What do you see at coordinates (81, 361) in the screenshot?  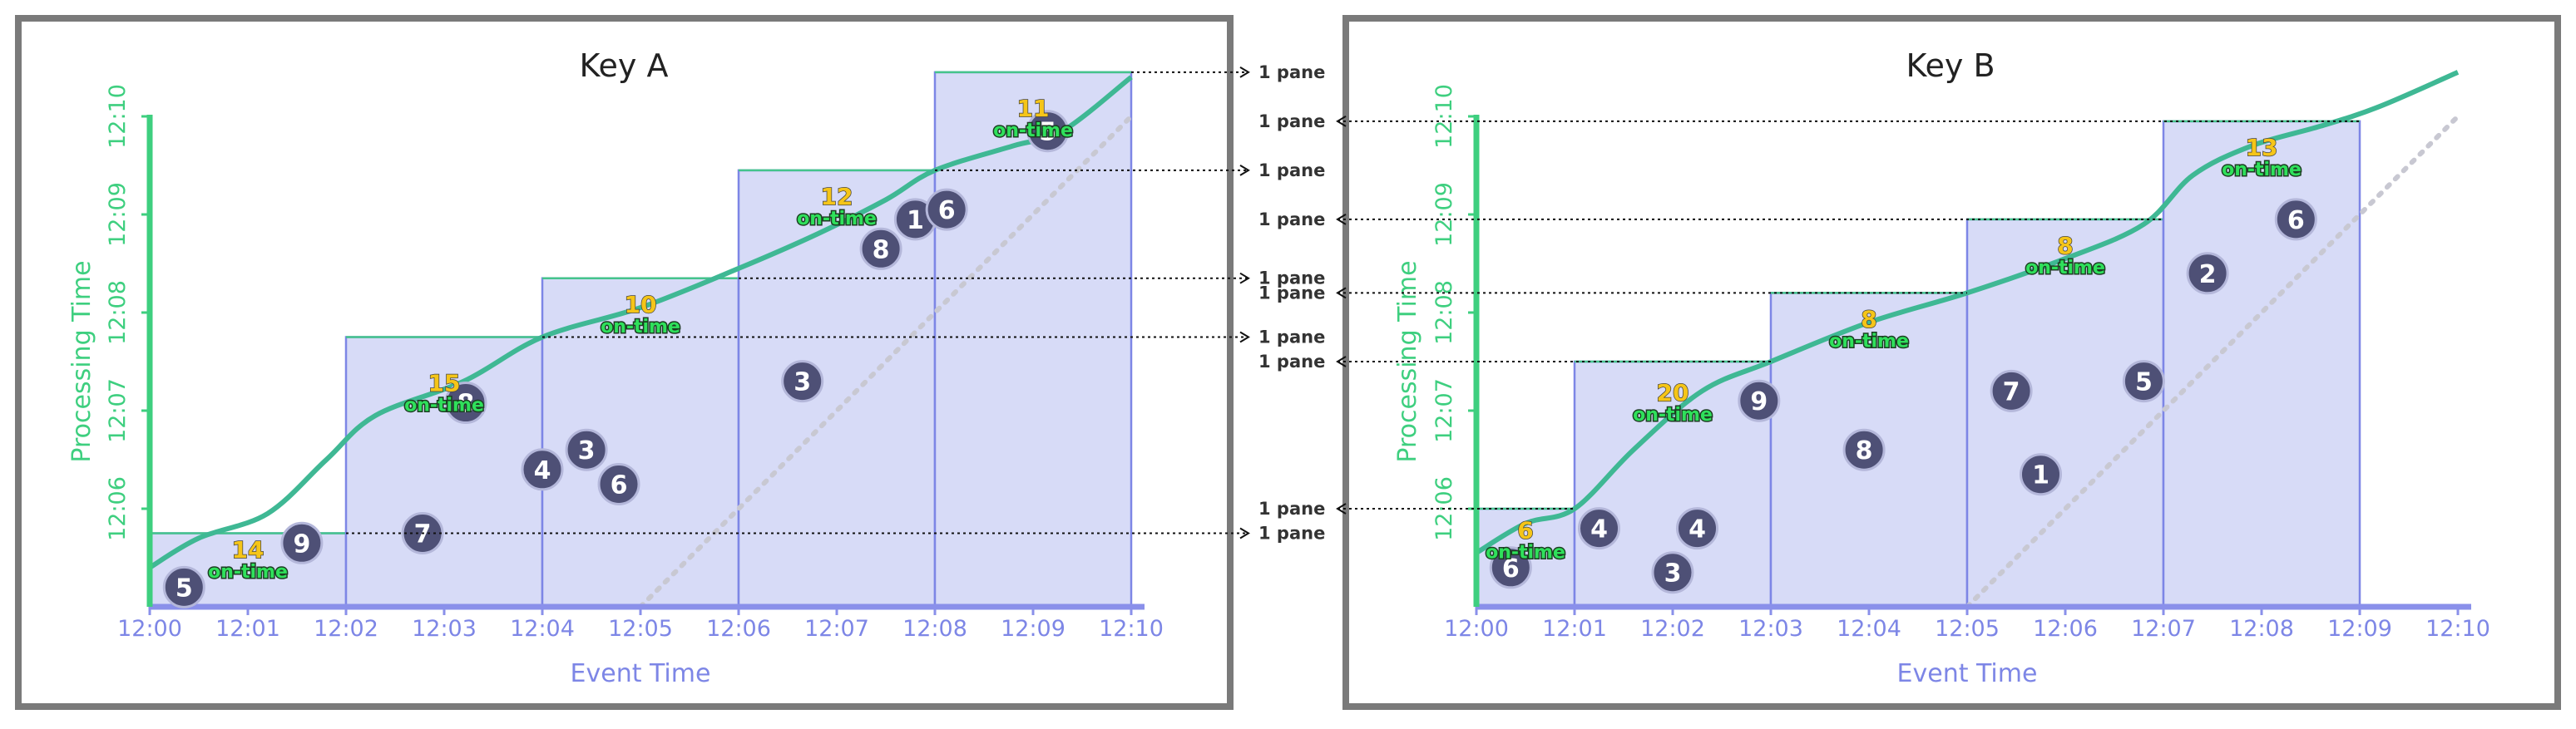 I see `y-axis-title: Processing Time` at bounding box center [81, 361].